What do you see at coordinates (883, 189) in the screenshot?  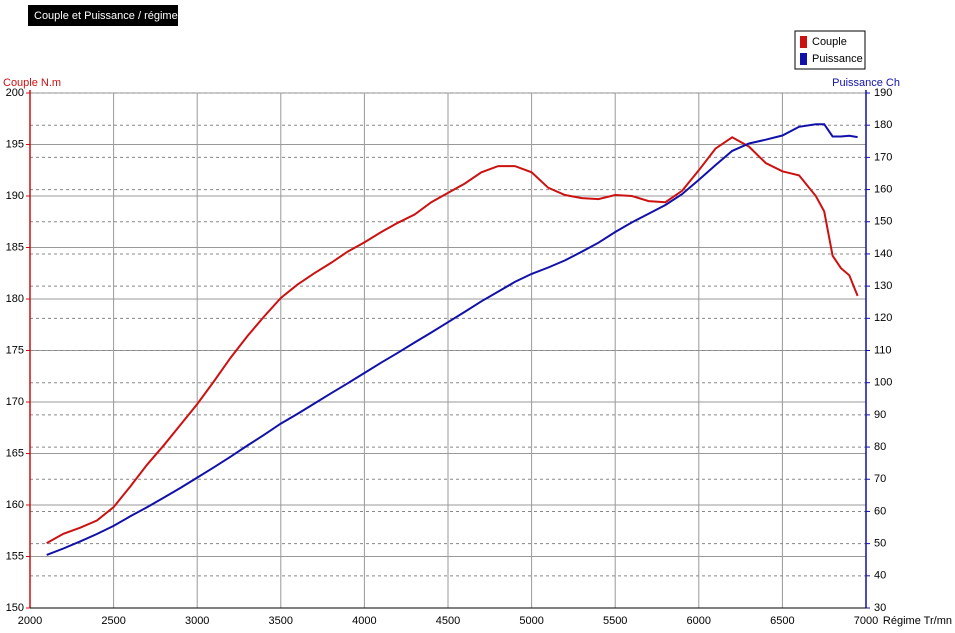 I see `y2-tick-label: 160` at bounding box center [883, 189].